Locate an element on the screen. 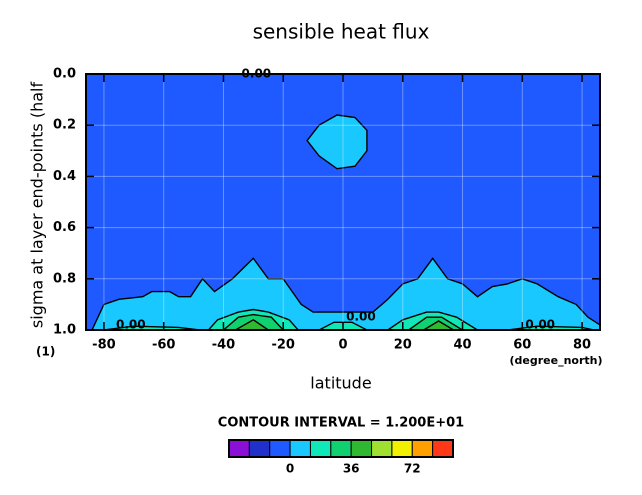  x-tick-label: -80 is located at coordinates (104, 345).